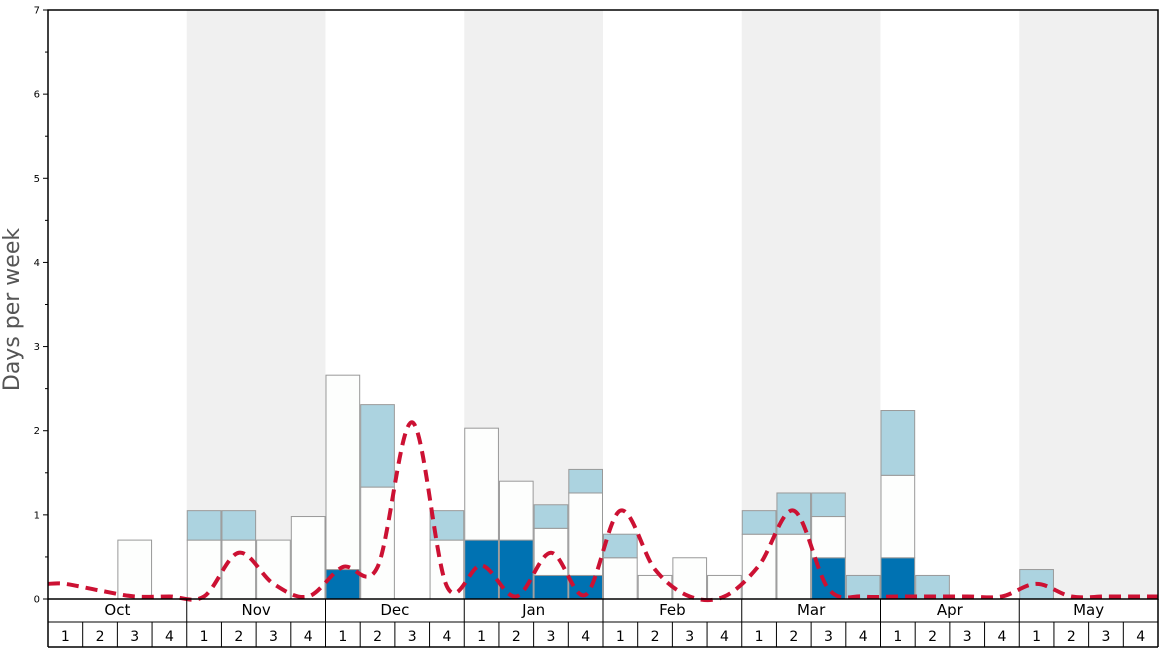  Describe the element at coordinates (256, 304) in the screenshot. I see `month-band-nov` at that location.